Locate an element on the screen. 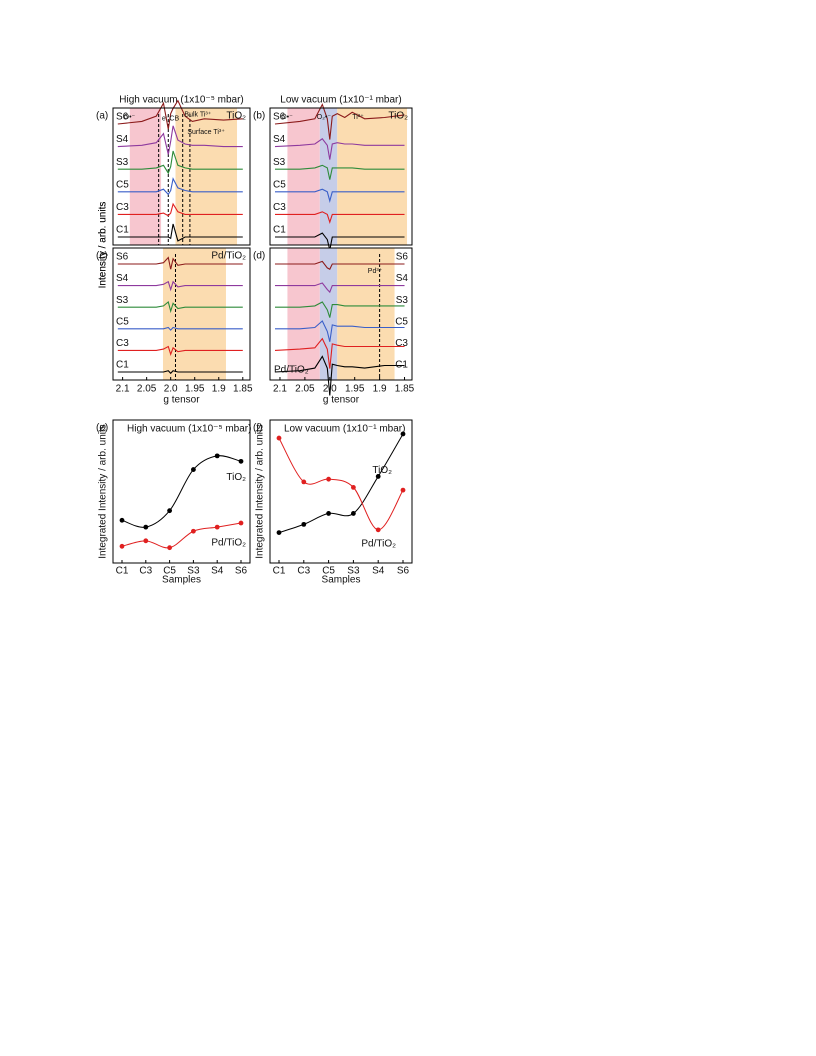  x-axis-label: g tensor is located at coordinates (341, 400).